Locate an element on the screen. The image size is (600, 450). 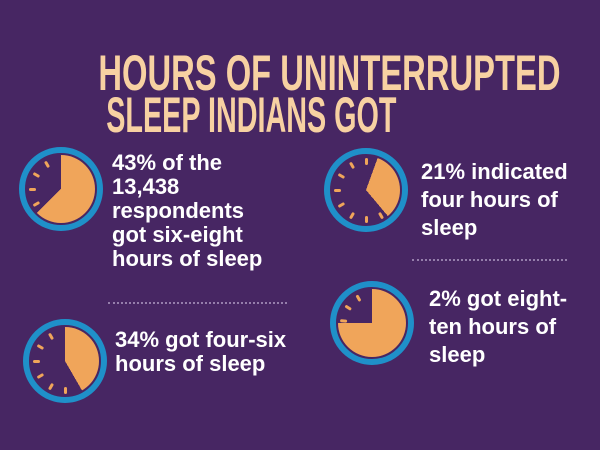
clock-icon-eight-ten-hours is located at coordinates (372, 323).